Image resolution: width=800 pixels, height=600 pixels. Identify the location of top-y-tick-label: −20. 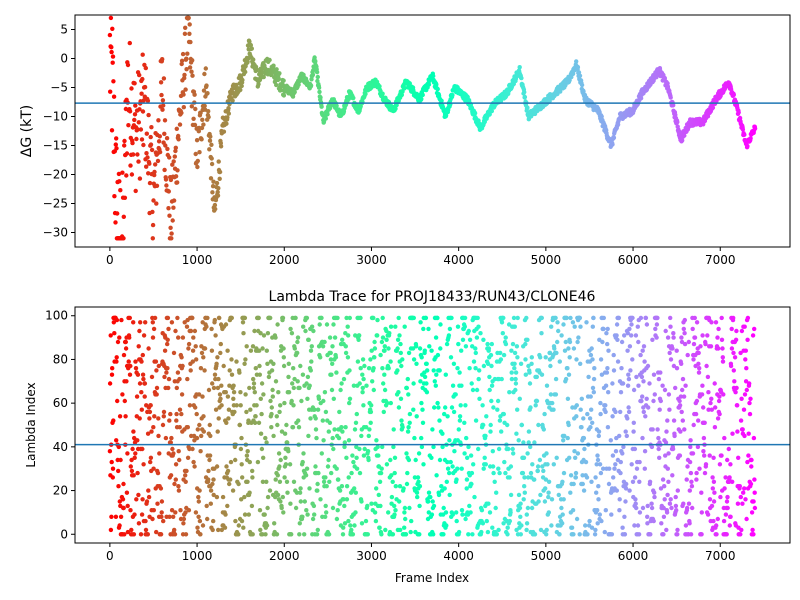
(55, 175).